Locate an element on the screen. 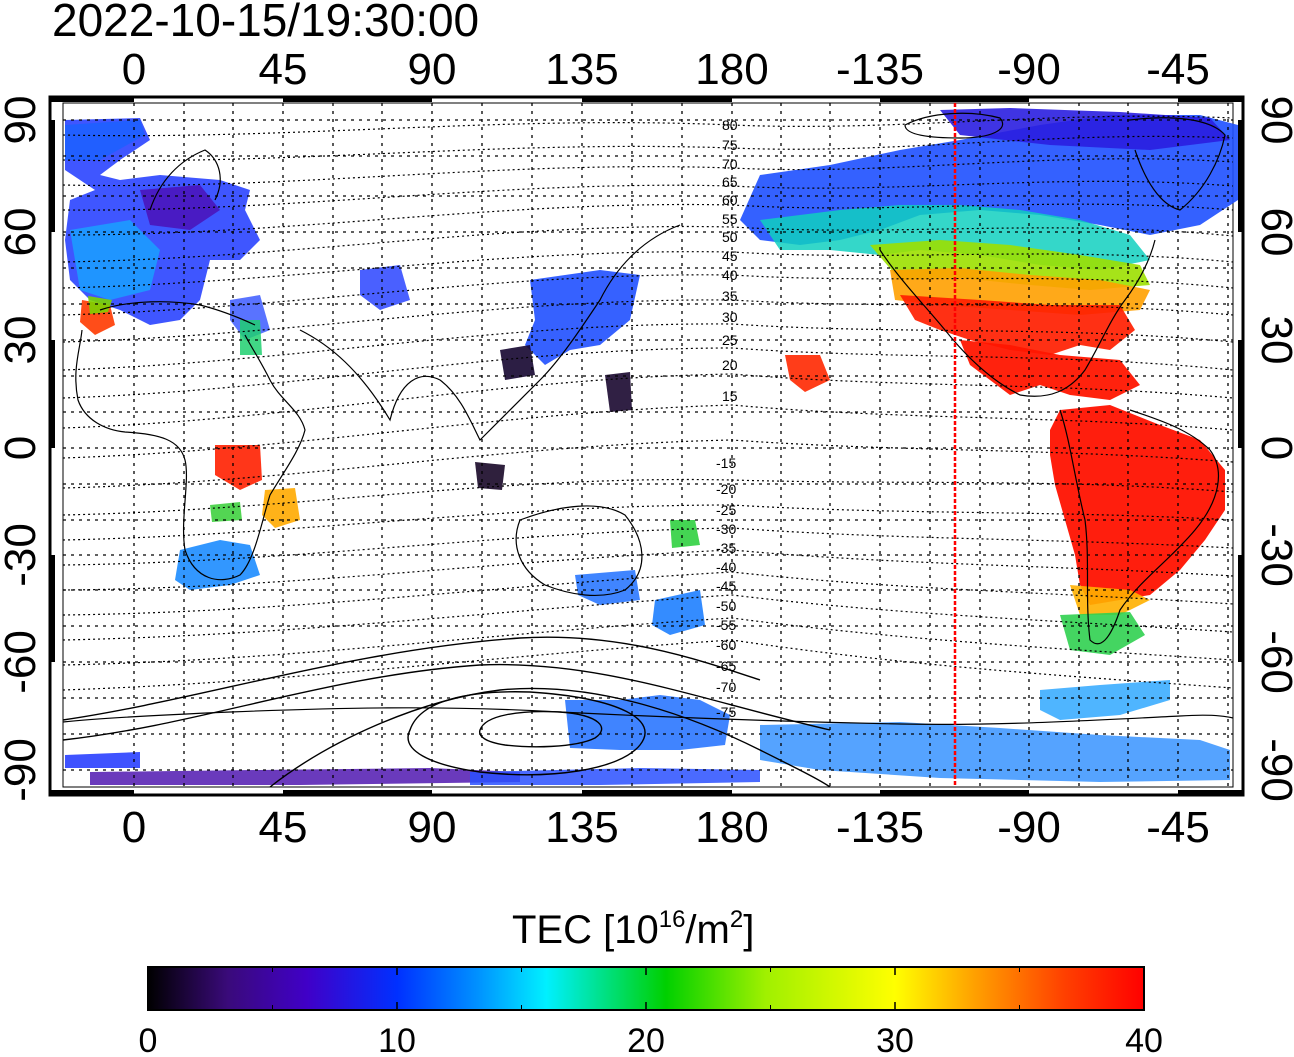 The height and width of the screenshot is (1057, 1294). left-lat-label: -90 is located at coordinates (22, 770).